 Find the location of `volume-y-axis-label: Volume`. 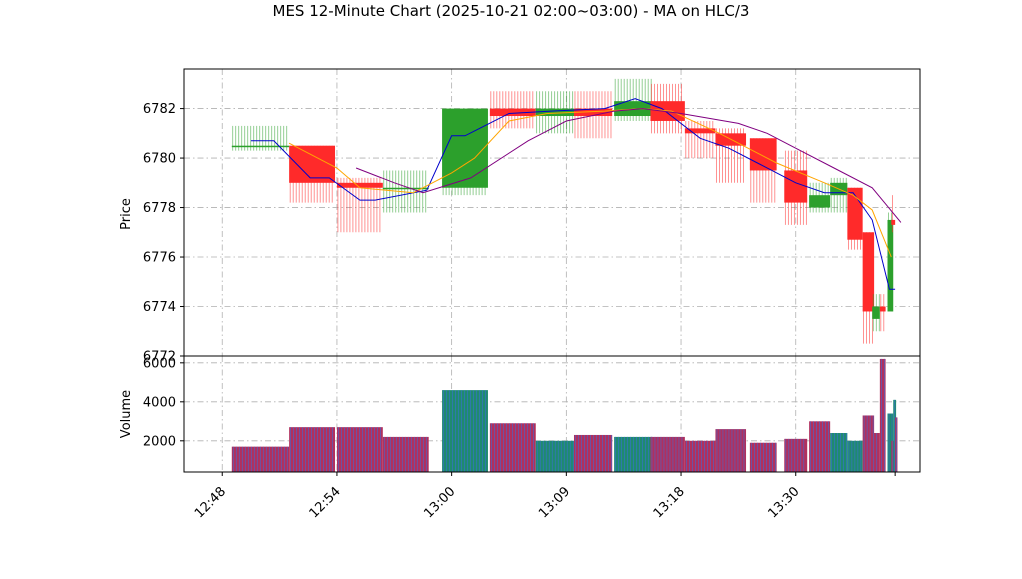

volume-y-axis-label: Volume is located at coordinates (126, 414).